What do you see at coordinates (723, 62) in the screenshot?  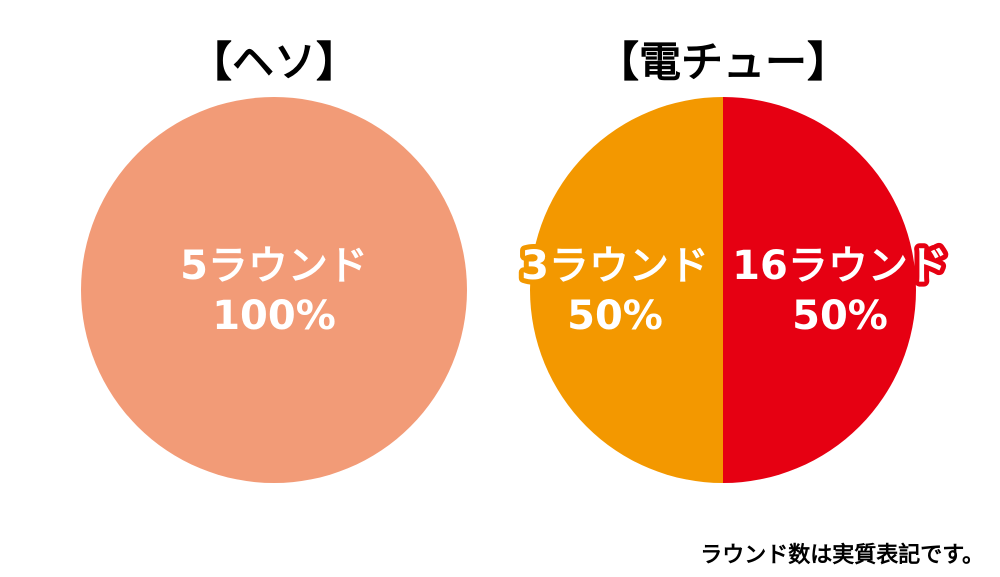 I see `chart-title: 【電チュー】` at bounding box center [723, 62].